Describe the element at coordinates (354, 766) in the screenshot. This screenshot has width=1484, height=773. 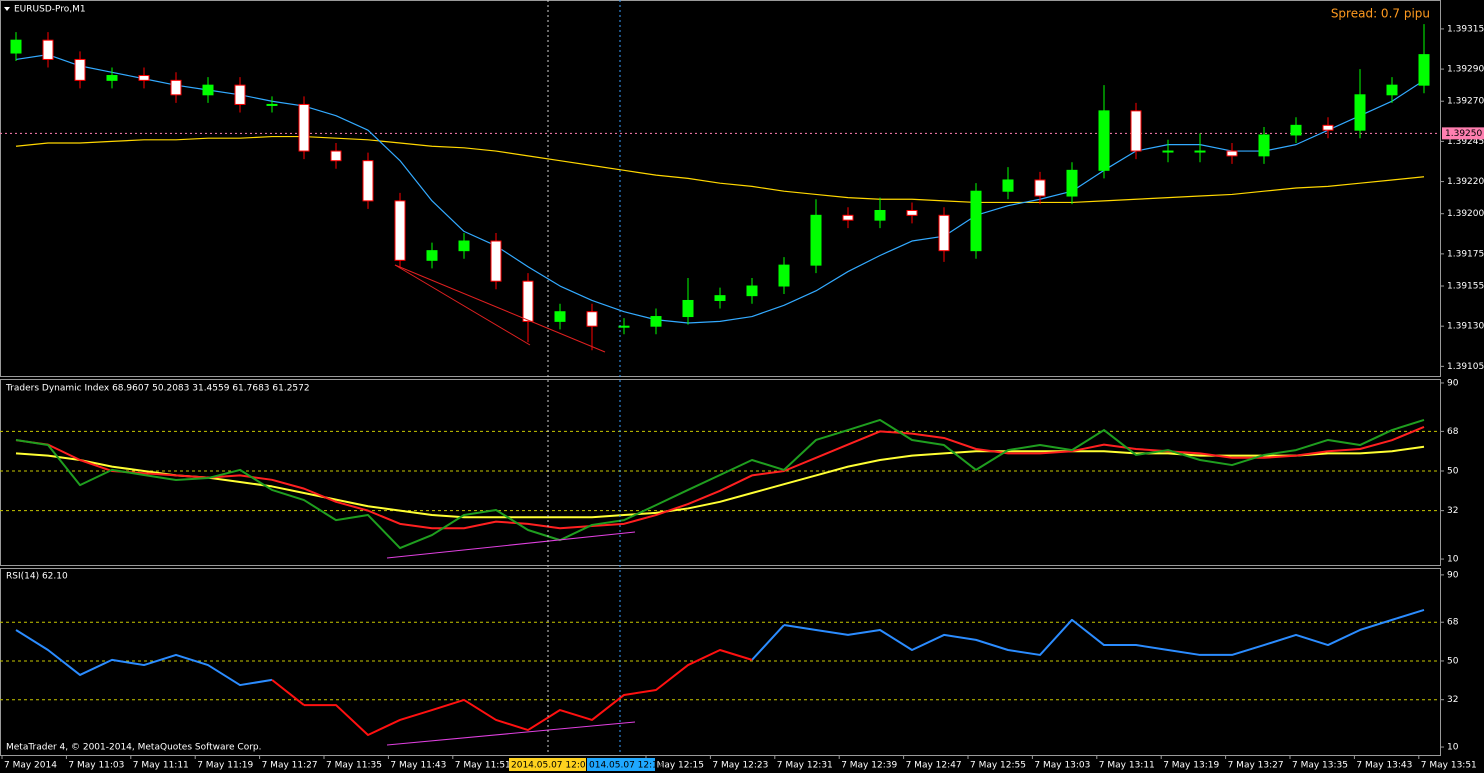
I see `x-tick-label: 7 May 11:35` at that location.